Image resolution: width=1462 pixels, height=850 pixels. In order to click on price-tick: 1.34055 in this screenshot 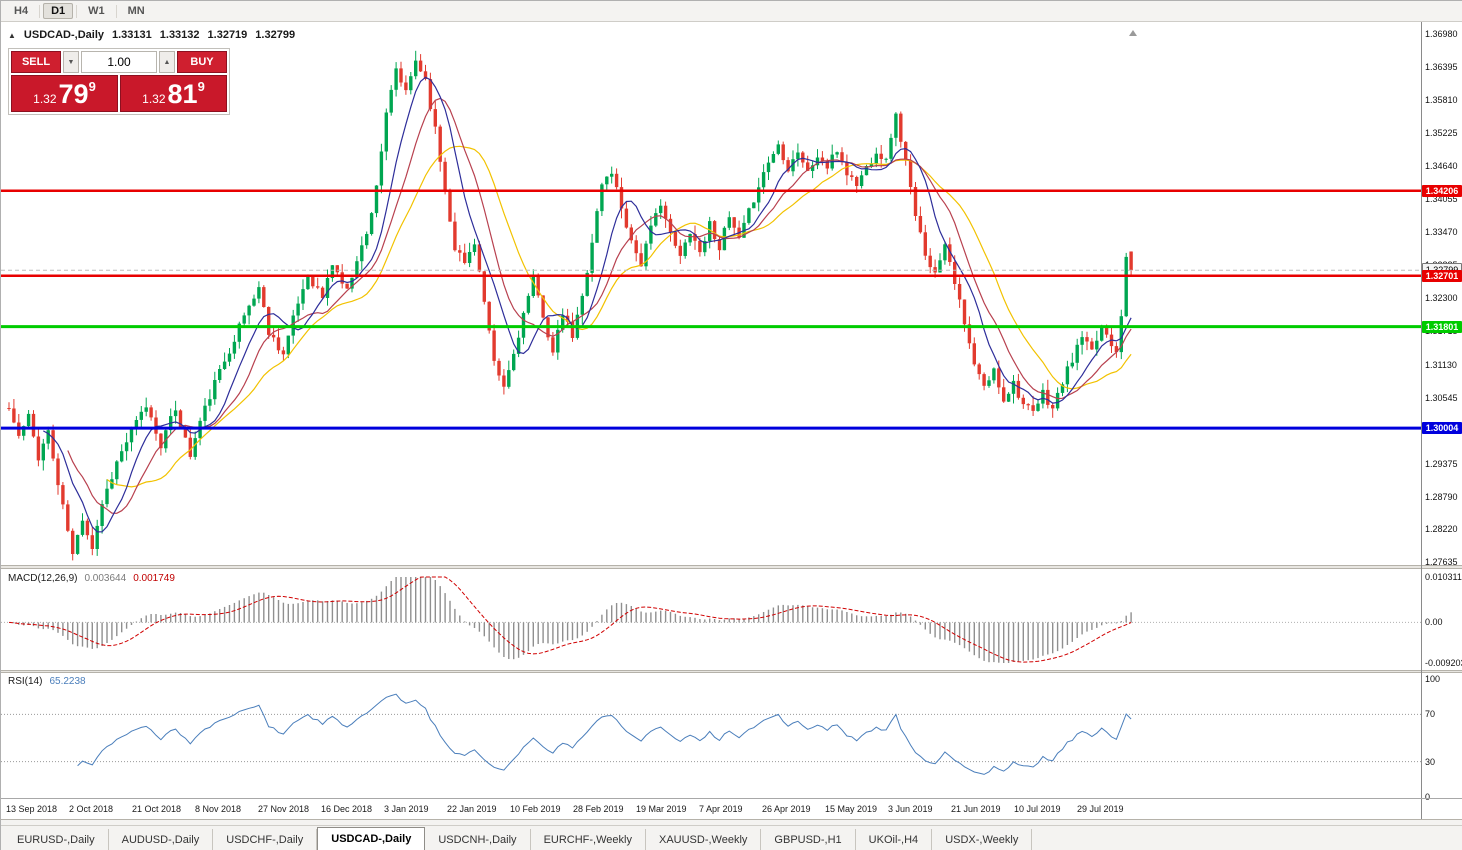, I will do `click(1441, 199)`.